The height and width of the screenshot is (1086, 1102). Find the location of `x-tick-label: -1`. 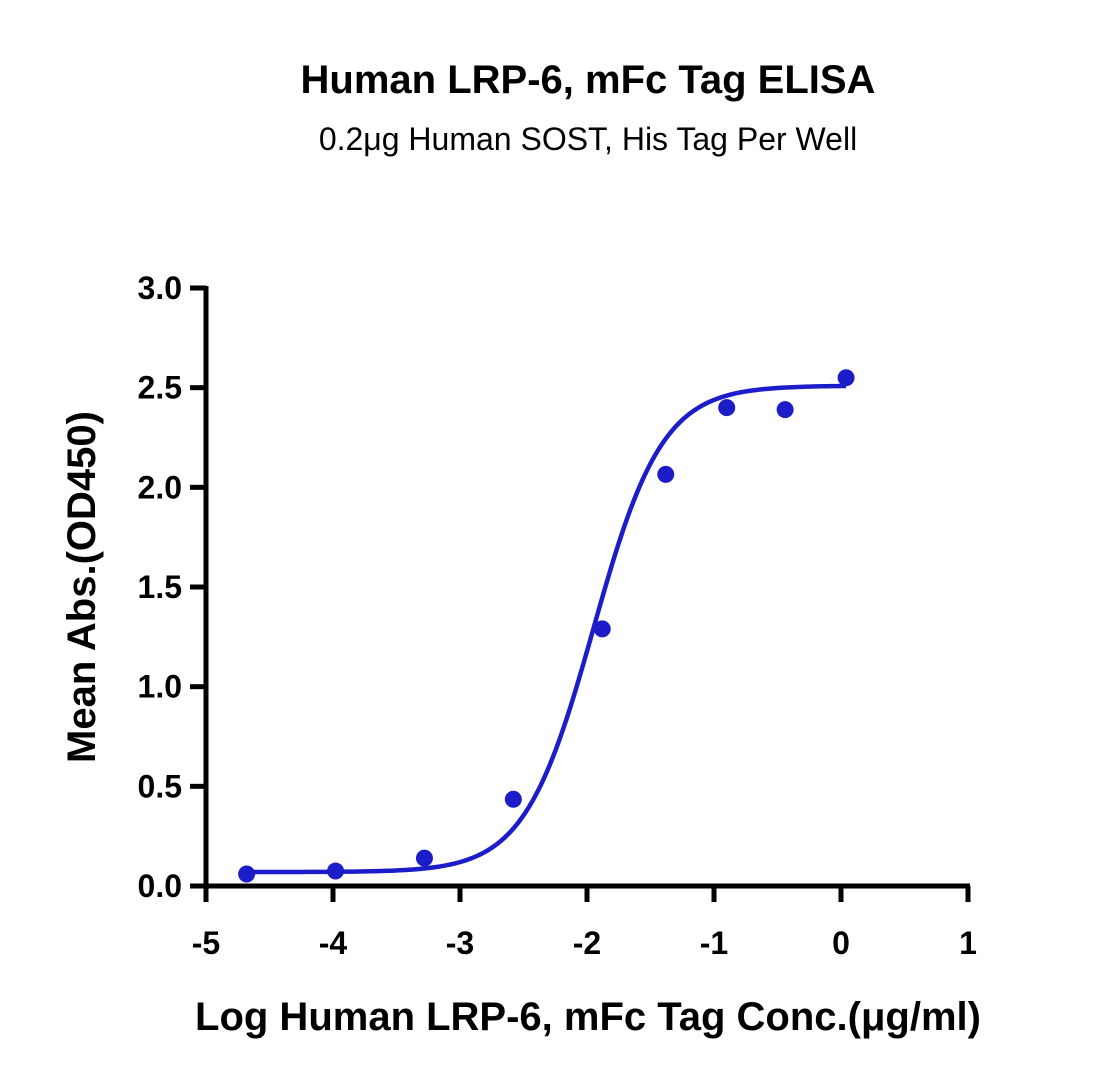

x-tick-label: -1 is located at coordinates (714, 943).